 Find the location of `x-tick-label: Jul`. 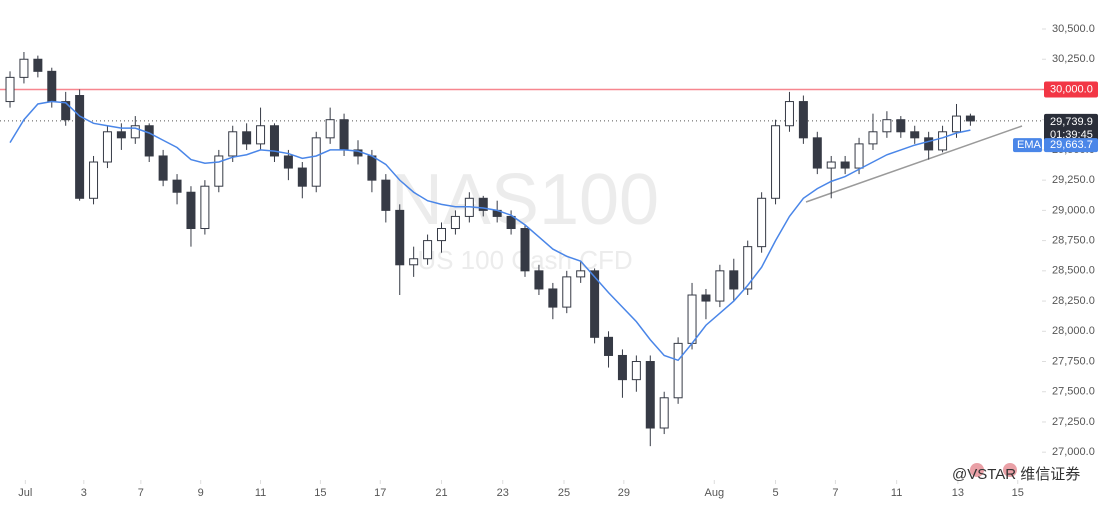

x-tick-label: Jul is located at coordinates (25, 493).